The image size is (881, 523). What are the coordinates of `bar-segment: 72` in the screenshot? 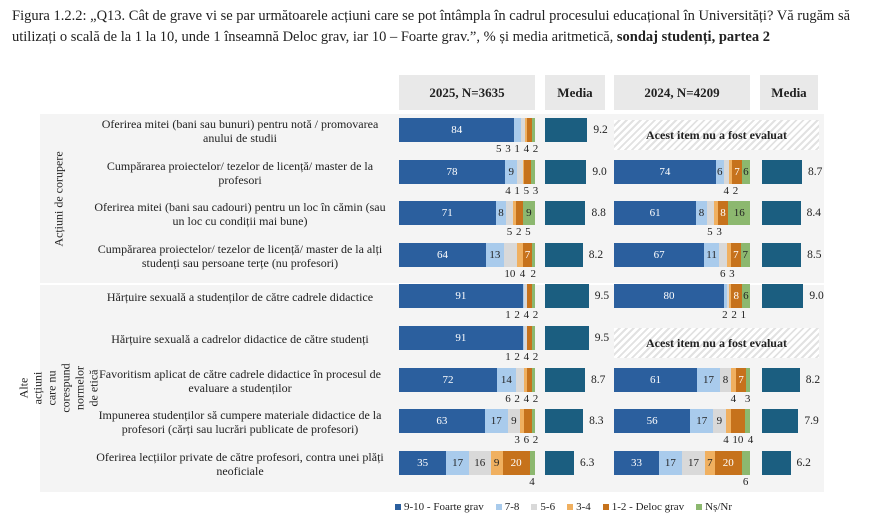 It's located at (448, 379).